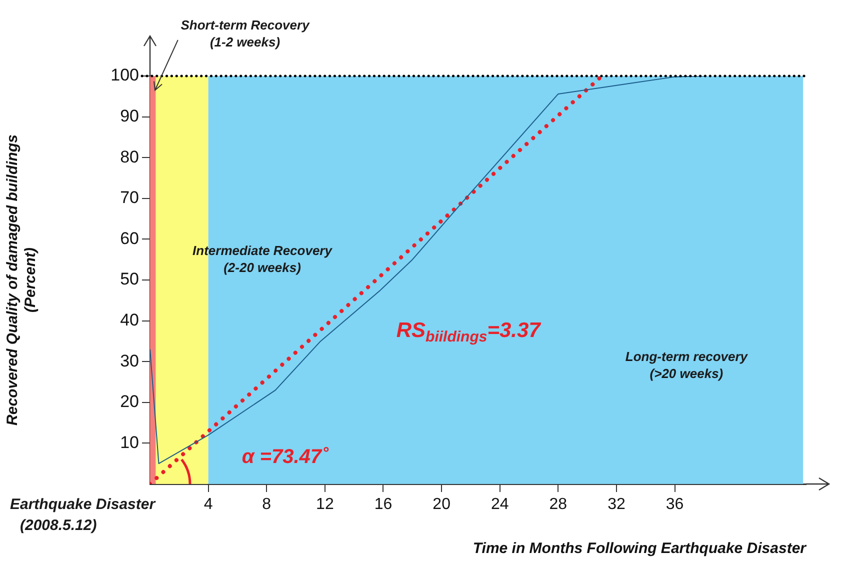 Image resolution: width=850 pixels, height=562 pixels. Describe the element at coordinates (129, 238) in the screenshot. I see `y-tick-label: 60` at that location.